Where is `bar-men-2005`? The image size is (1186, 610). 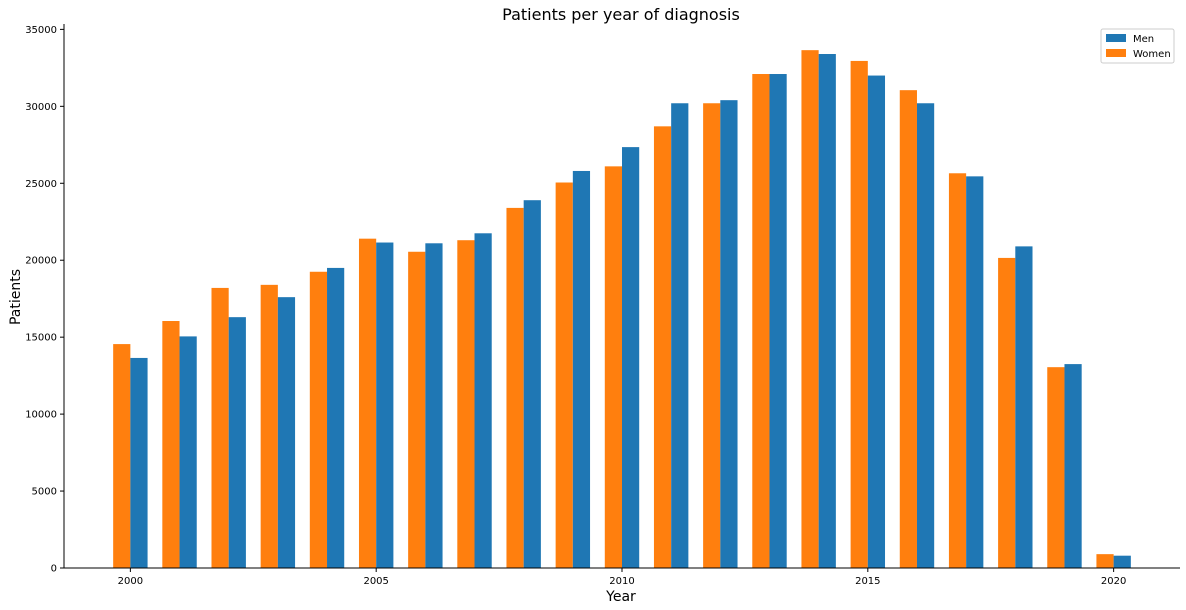 bar-men-2005 is located at coordinates (385, 405).